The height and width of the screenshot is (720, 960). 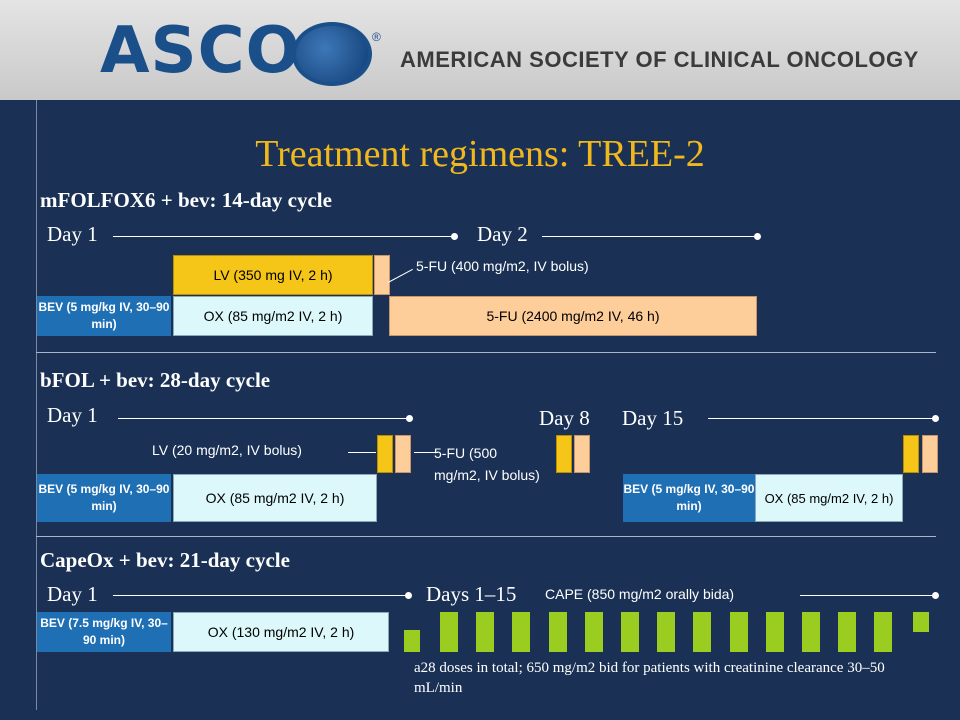 I want to click on globe-icon, so click(x=332, y=54).